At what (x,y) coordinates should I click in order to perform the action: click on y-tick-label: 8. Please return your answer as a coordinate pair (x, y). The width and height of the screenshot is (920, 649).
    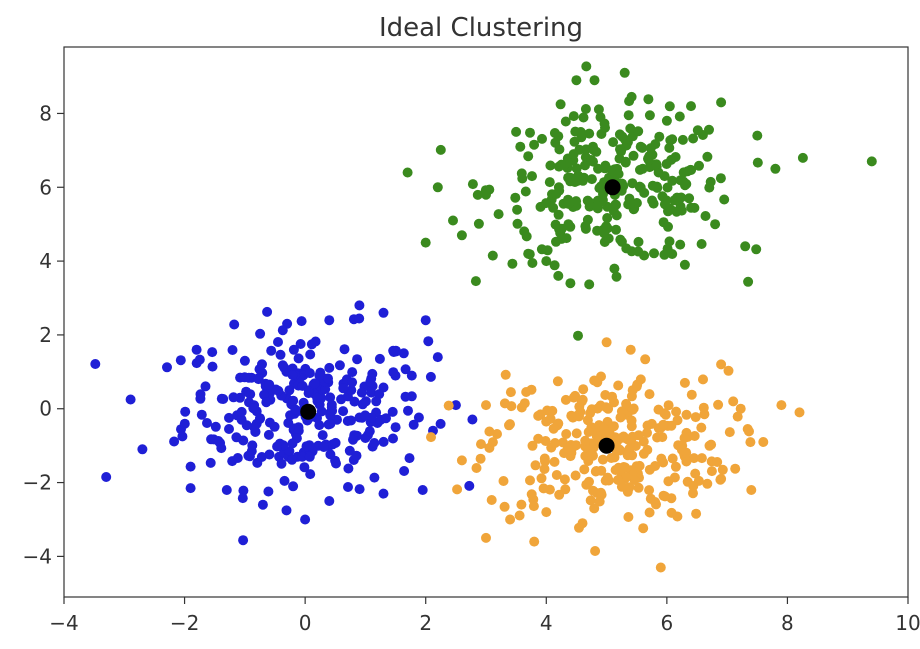
    Looking at the image, I should click on (45, 113).